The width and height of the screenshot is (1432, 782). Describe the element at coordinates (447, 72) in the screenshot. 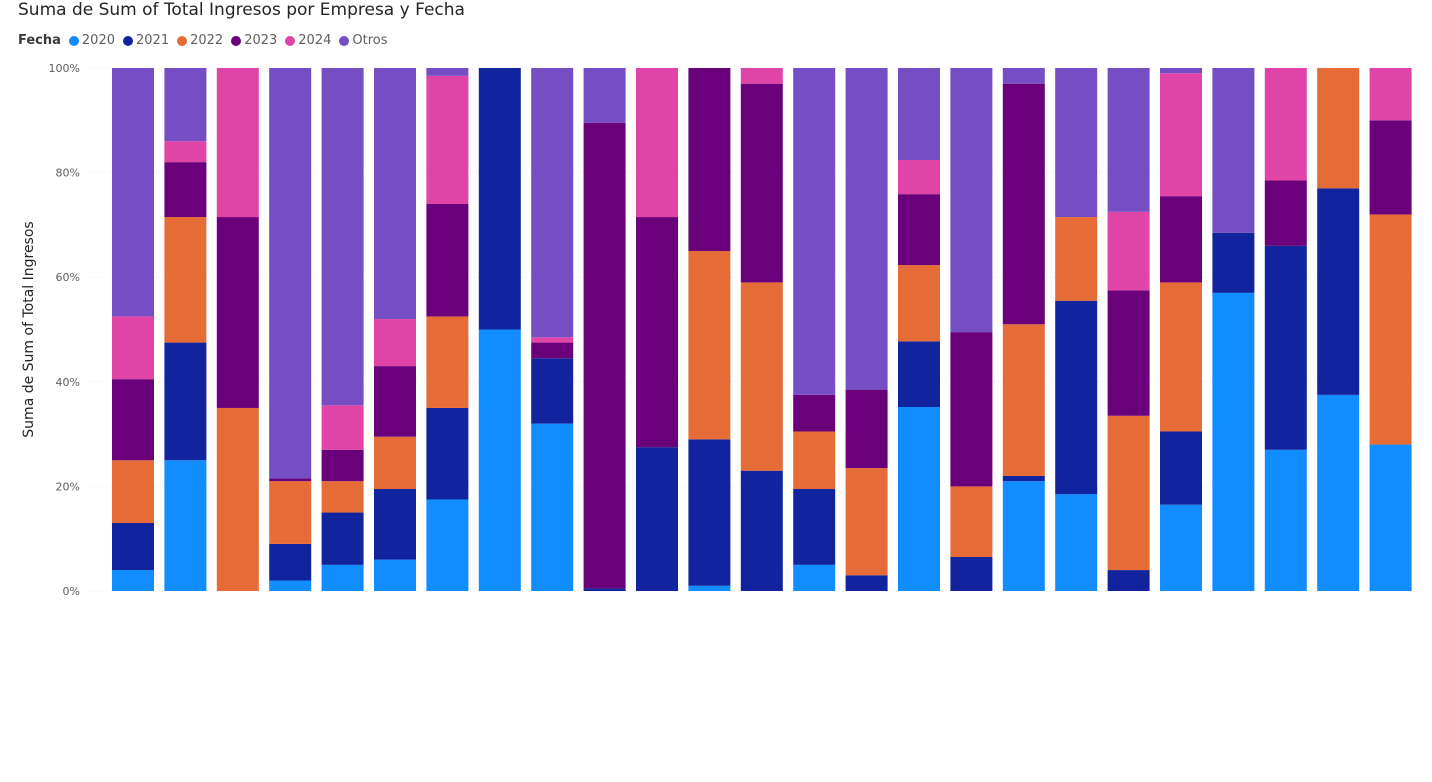

I see `bar-c7-otros` at that location.